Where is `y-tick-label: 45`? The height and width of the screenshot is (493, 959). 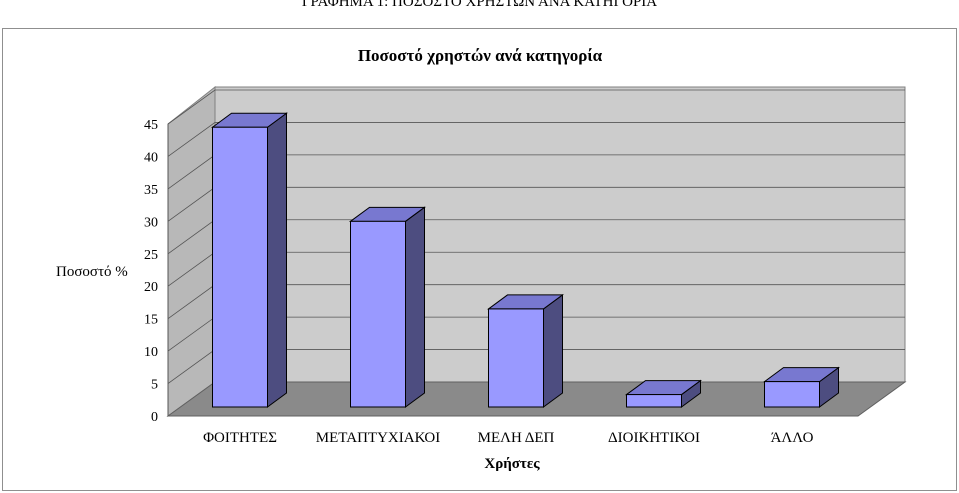
y-tick-label: 45 is located at coordinates (151, 125).